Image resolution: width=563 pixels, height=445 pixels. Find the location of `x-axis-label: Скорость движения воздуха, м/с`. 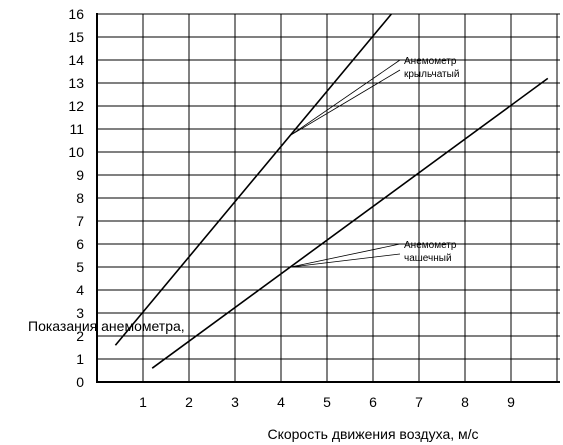

x-axis-label: Скорость движения воздуха, м/с is located at coordinates (372, 434).